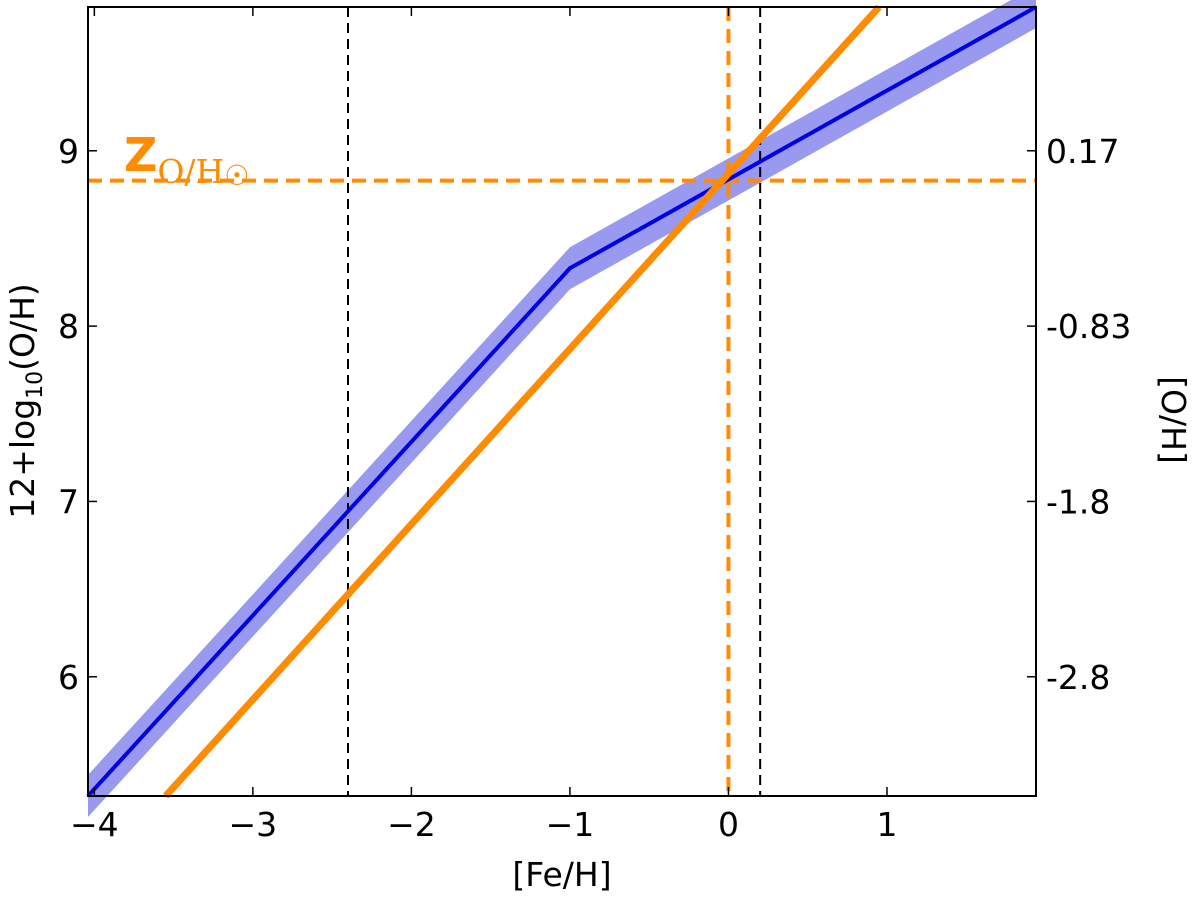  I want to click on solar-label-symbol: ☉, so click(236, 175).